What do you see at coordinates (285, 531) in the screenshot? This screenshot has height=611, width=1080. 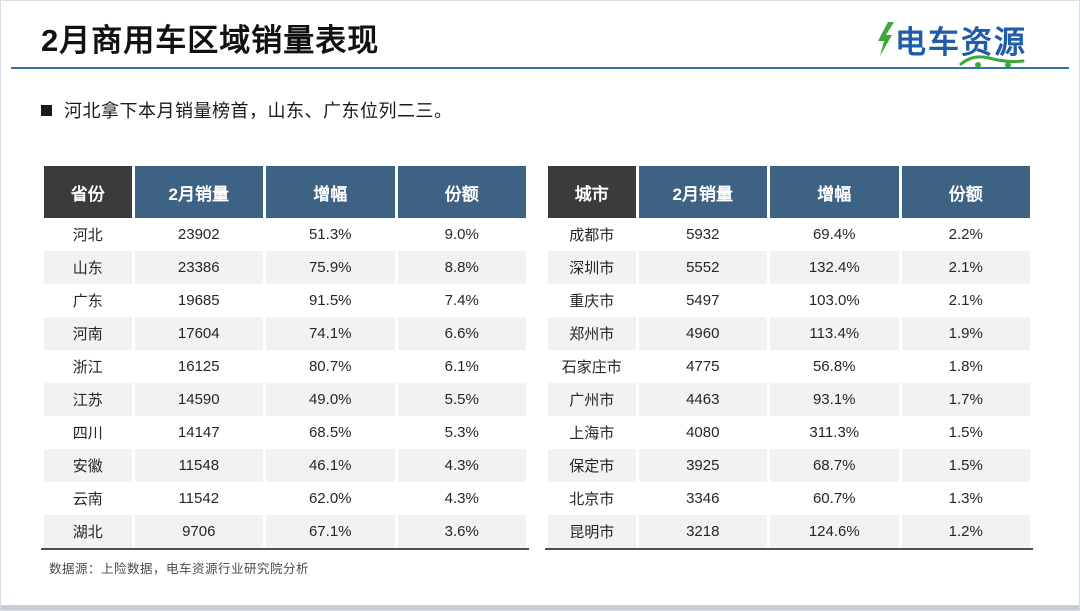 I see `table-row: 湖北 9706 67.1% 3.6%` at bounding box center [285, 531].